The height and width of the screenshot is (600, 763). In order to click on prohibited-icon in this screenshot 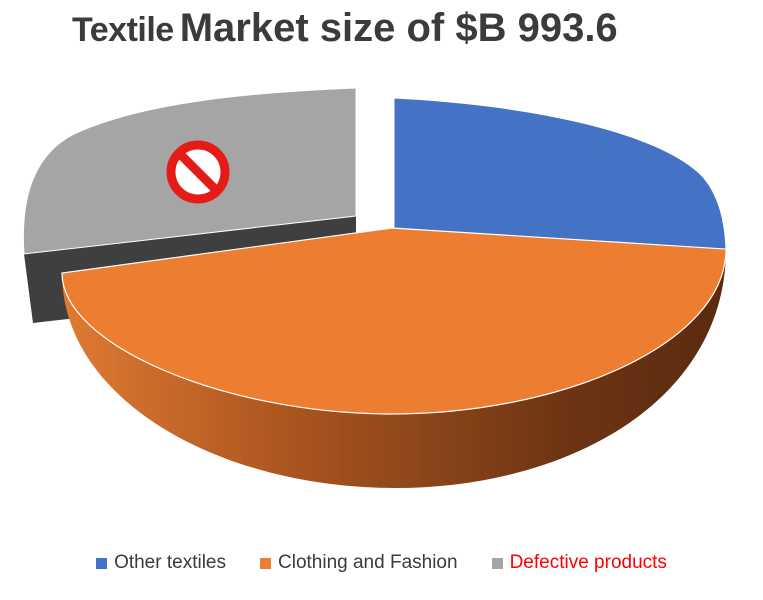, I will do `click(198, 172)`.